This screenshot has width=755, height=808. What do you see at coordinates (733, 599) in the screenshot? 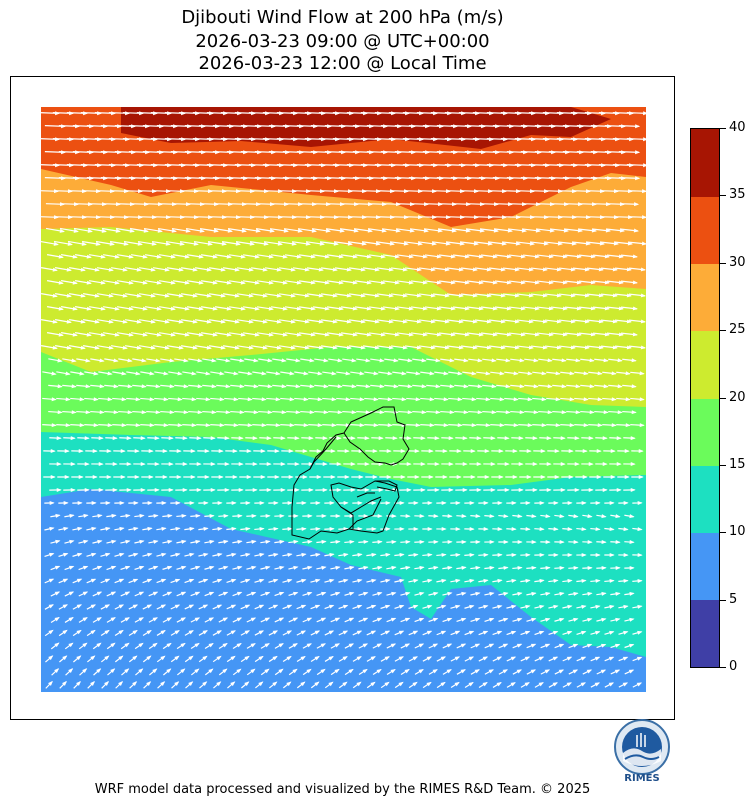
I see `colorbar-tick-label: 5` at bounding box center [733, 599].